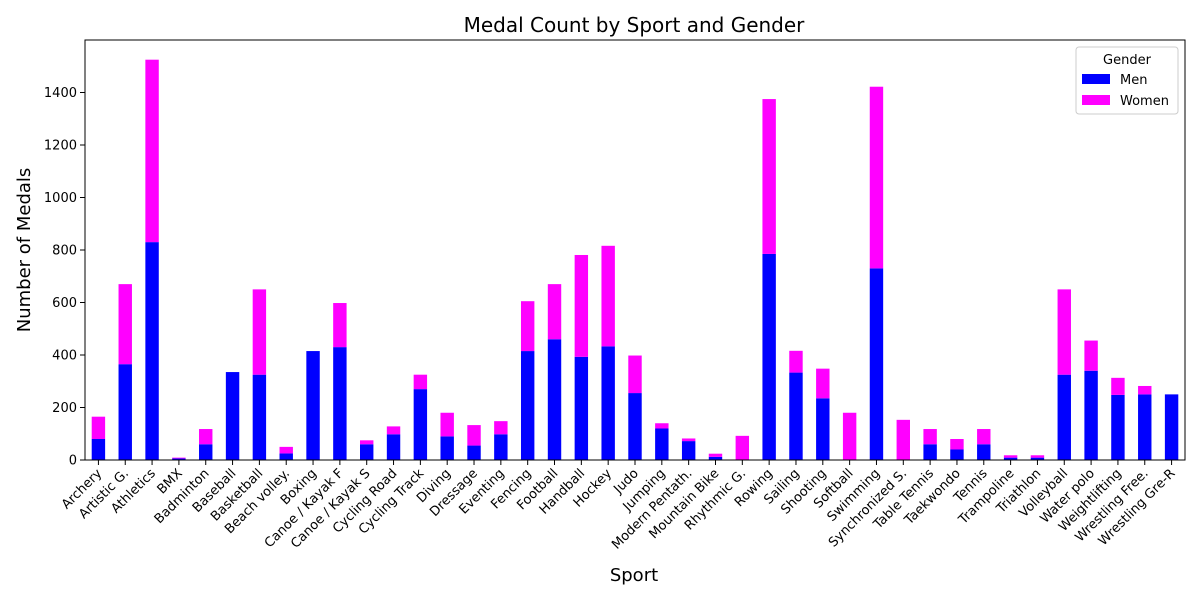  What do you see at coordinates (1096, 79) in the screenshot?
I see `legend-swatch-men` at bounding box center [1096, 79].